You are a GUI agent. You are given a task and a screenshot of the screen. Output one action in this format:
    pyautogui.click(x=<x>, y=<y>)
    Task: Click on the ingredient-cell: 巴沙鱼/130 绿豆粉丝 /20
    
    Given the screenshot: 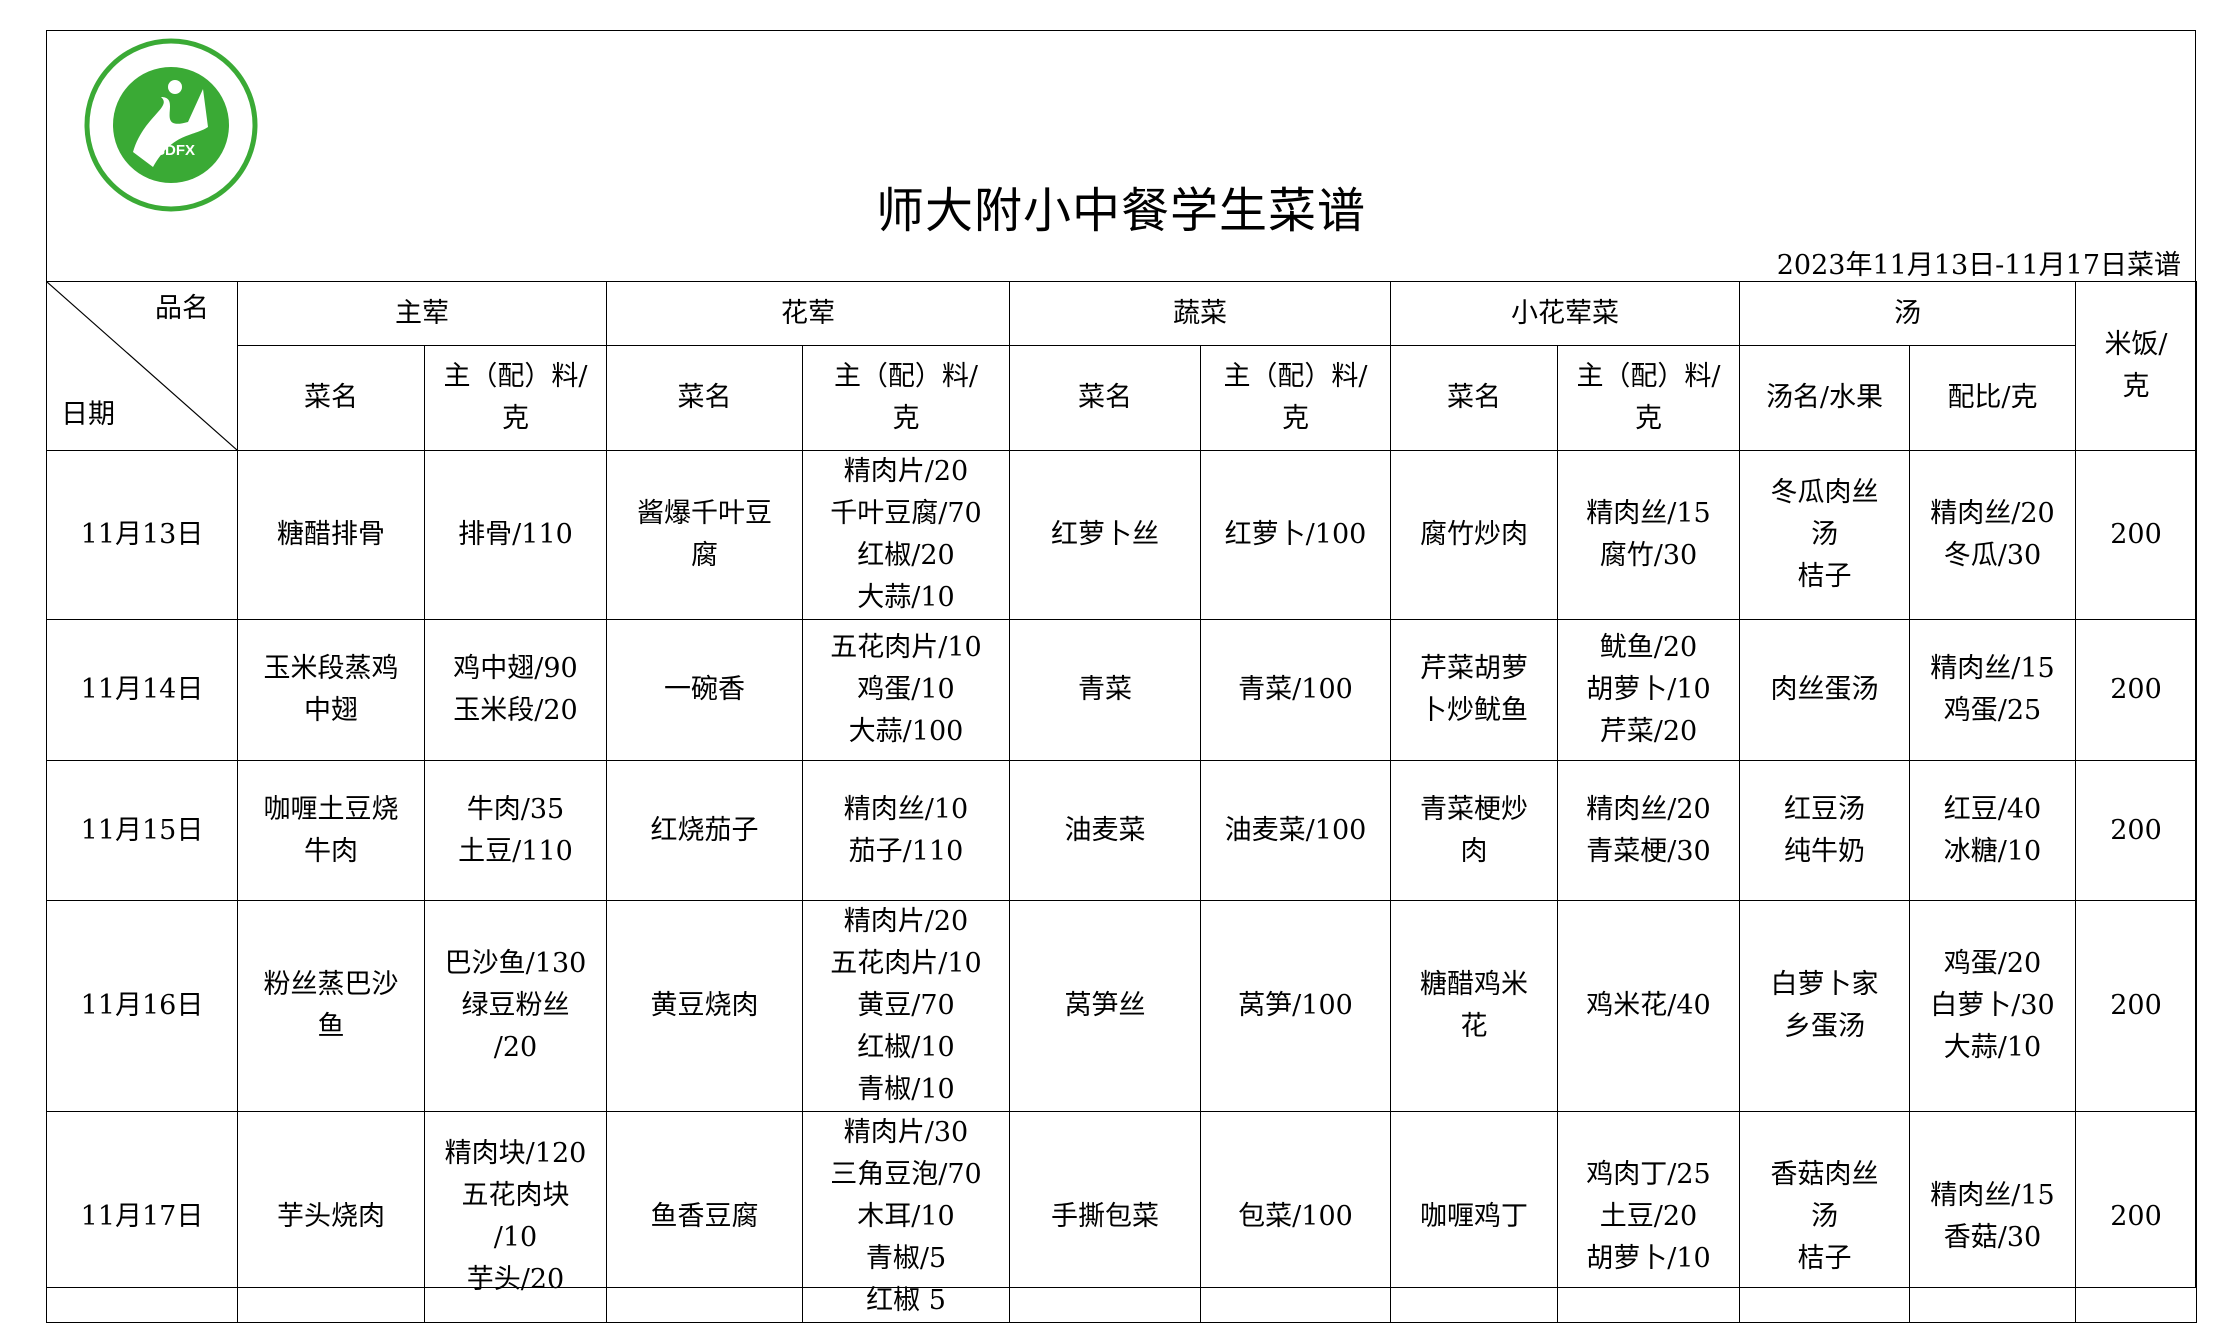 What is the action you would take?
    pyautogui.click(x=515, y=1006)
    